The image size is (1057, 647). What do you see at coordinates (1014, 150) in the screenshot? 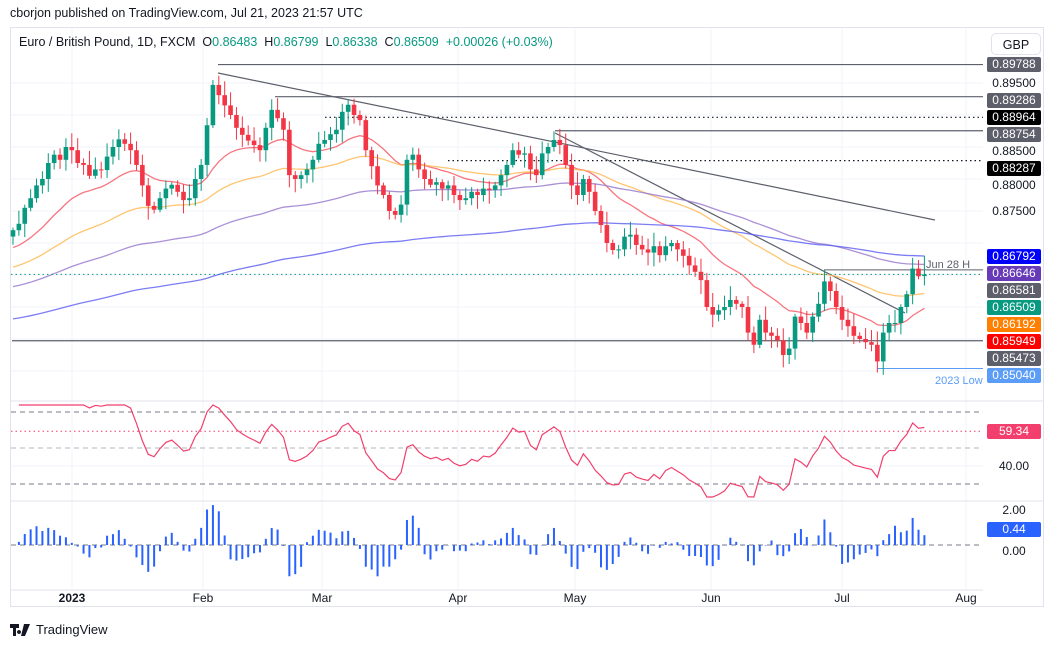
I see `price-tick: 0.88500` at bounding box center [1014, 150].